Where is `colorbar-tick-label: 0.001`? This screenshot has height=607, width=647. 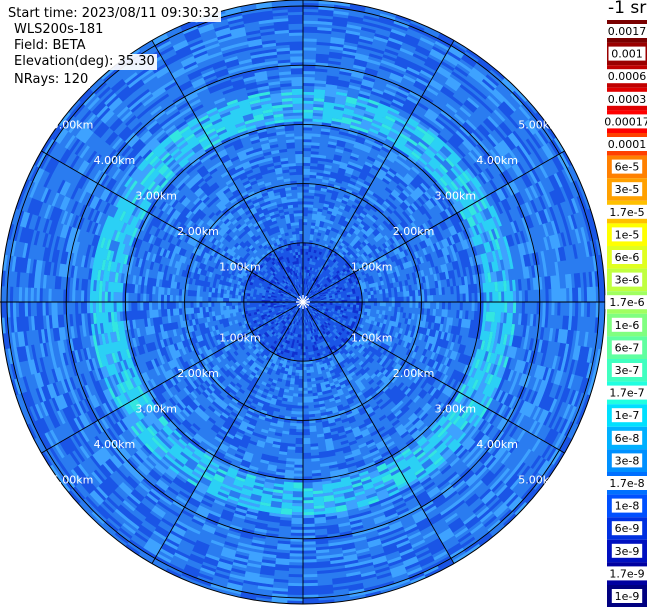
colorbar-tick-label: 0.001 is located at coordinates (627, 54).